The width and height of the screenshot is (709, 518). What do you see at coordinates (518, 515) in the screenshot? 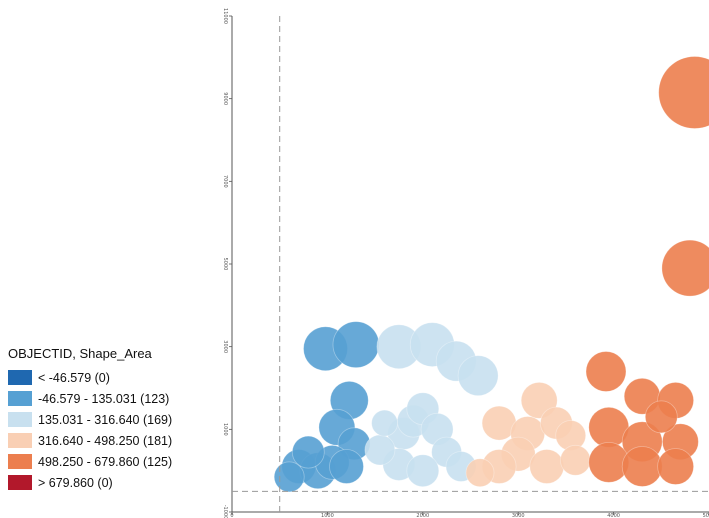
I see `x-tick-label: 3000` at bounding box center [518, 515].